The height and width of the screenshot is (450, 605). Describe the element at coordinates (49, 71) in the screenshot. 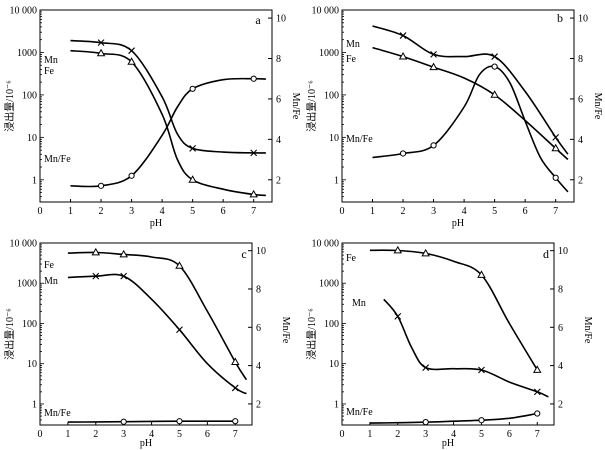

I see `series-label-fe: Fe` at that location.